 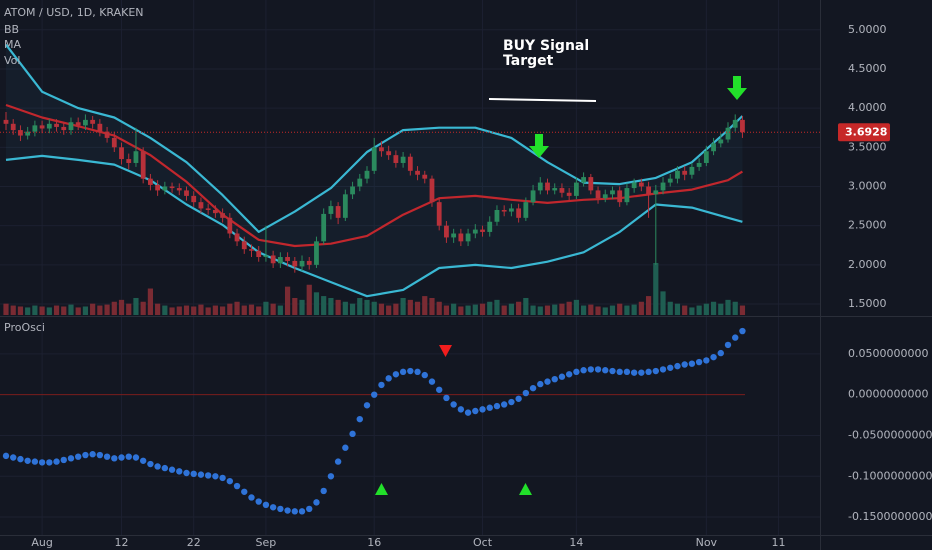 I want to click on y2-tick-label: 0.0000000000, so click(x=888, y=394).